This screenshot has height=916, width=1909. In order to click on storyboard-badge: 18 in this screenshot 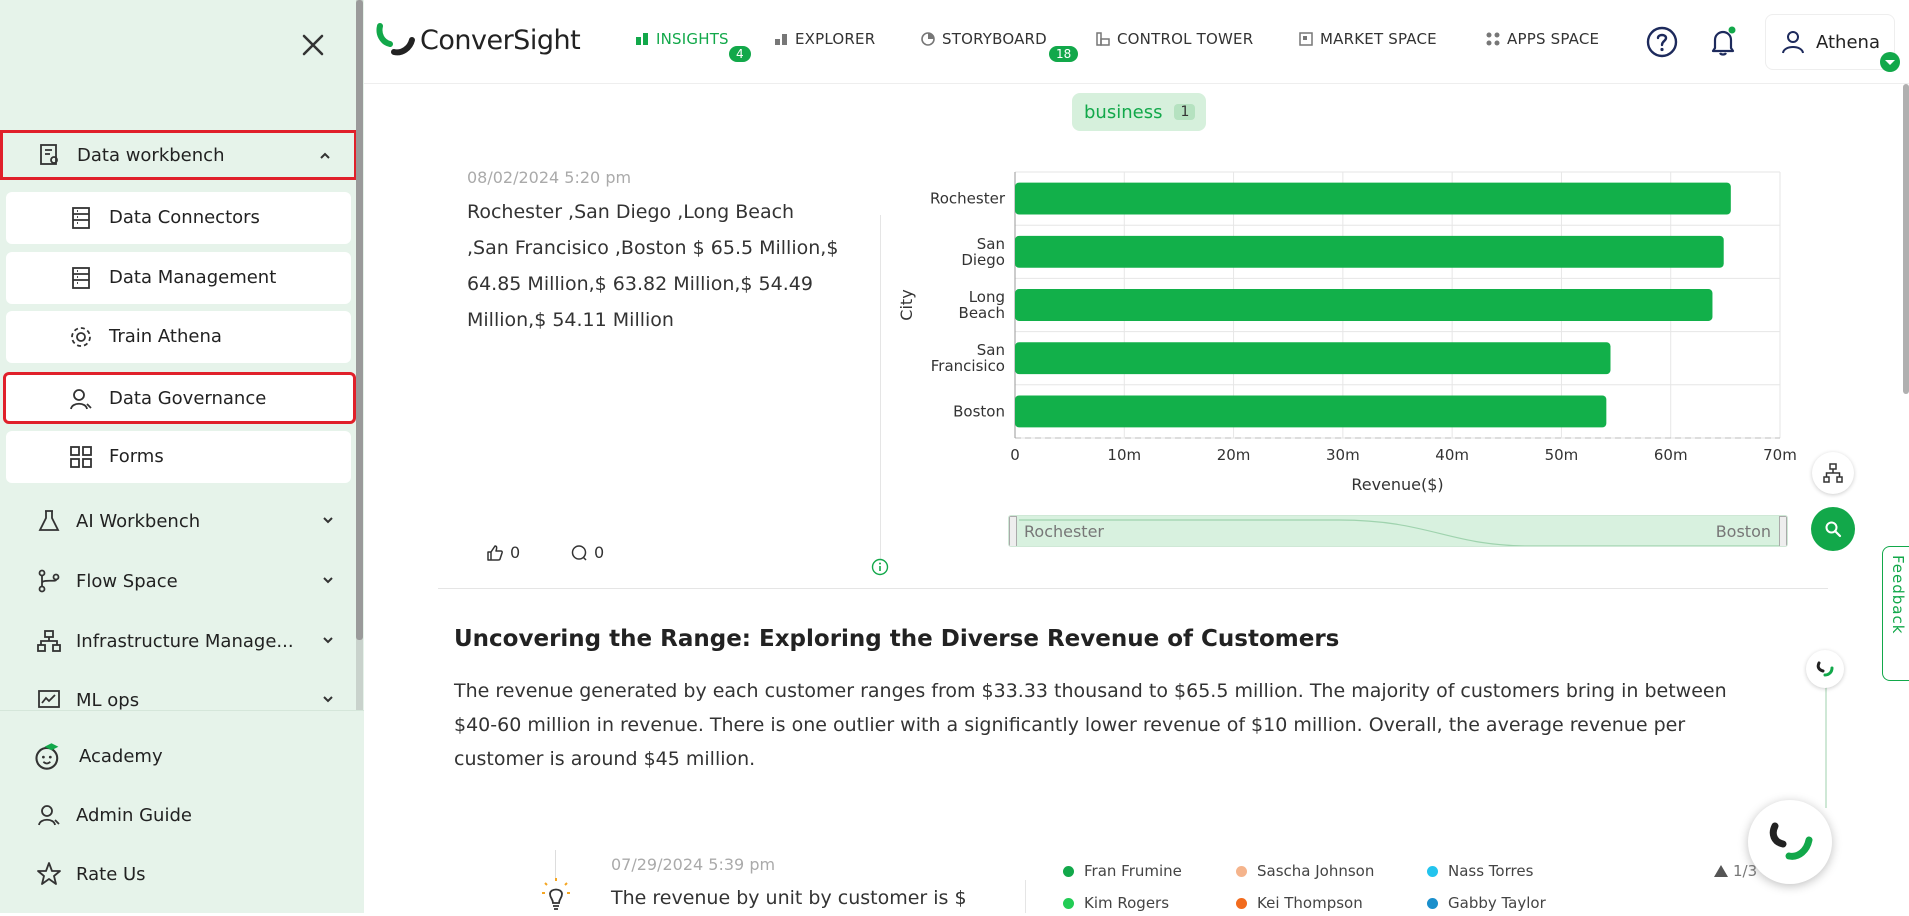, I will do `click(1064, 54)`.